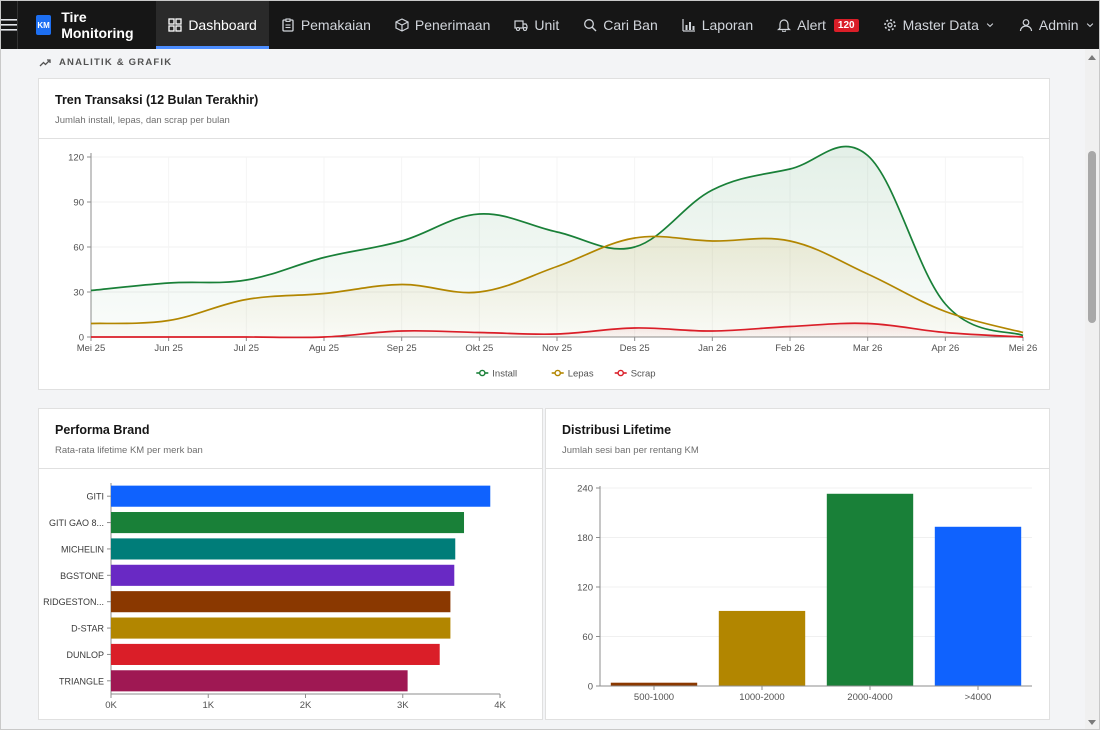 Image resolution: width=1100 pixels, height=730 pixels. Describe the element at coordinates (102, 430) in the screenshot. I see `brand-card-title: Performa Brand` at that location.